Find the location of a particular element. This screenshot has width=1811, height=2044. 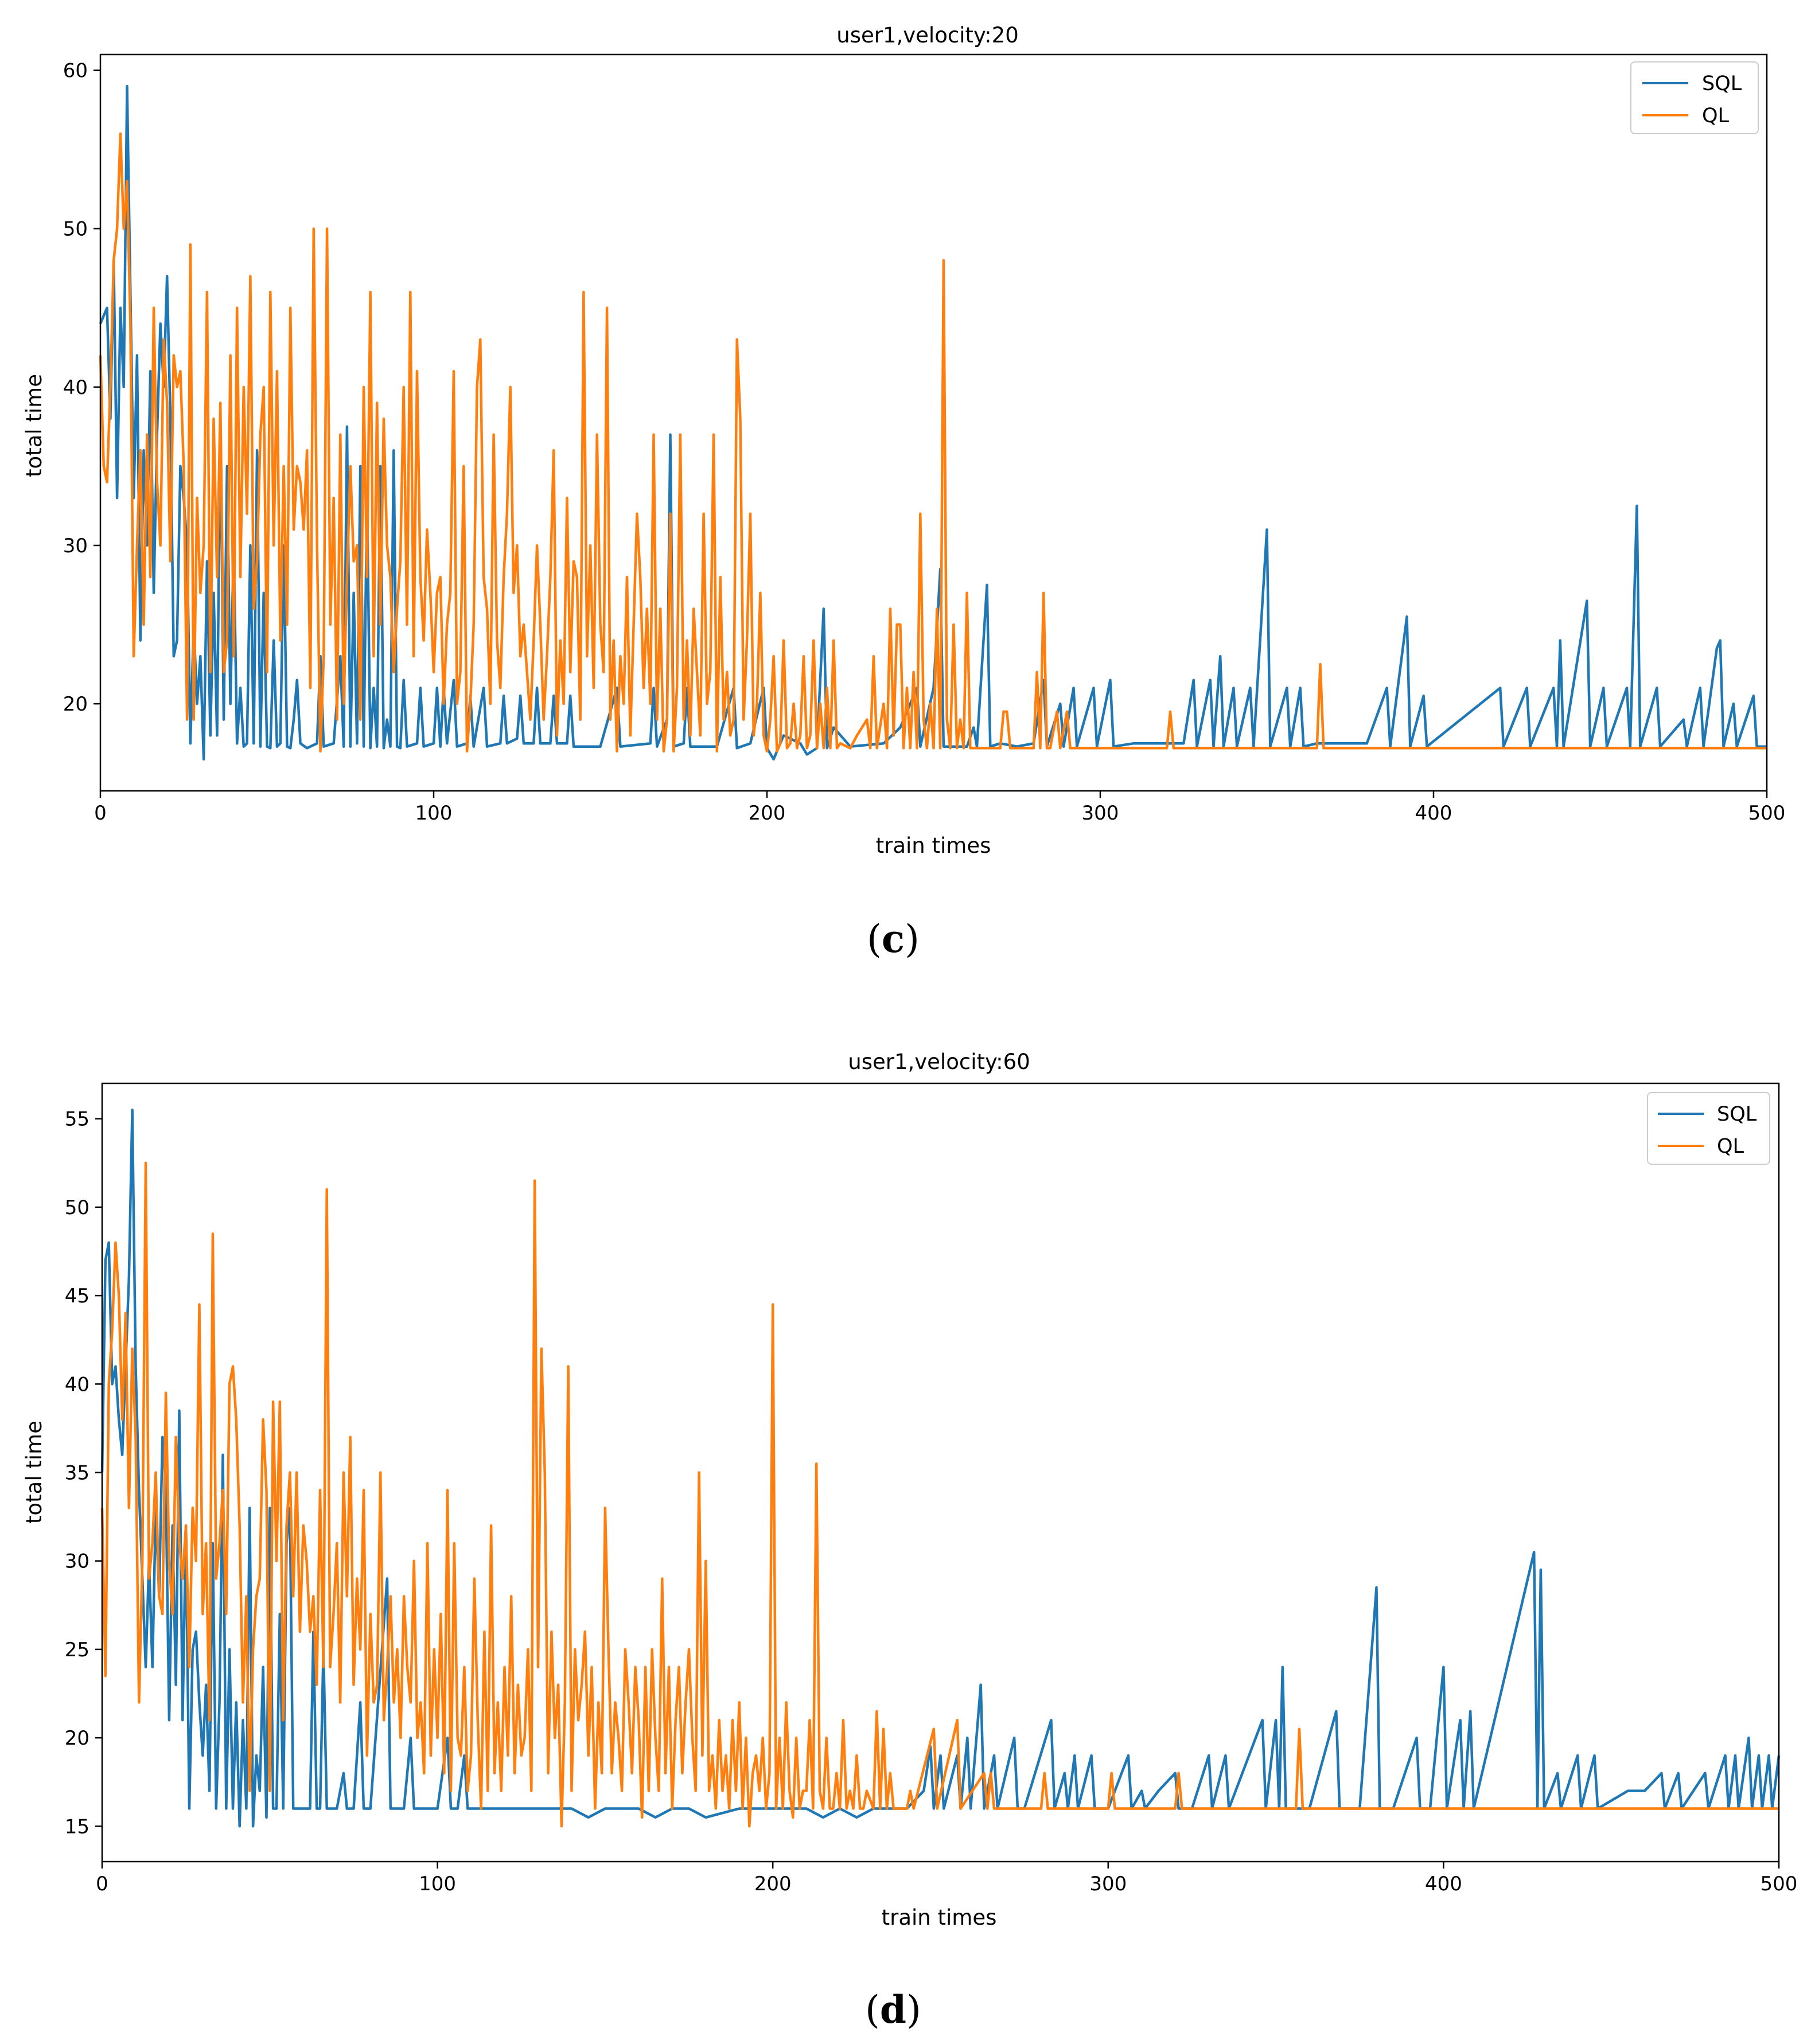

y-tick-label: 45 is located at coordinates (77, 1296).